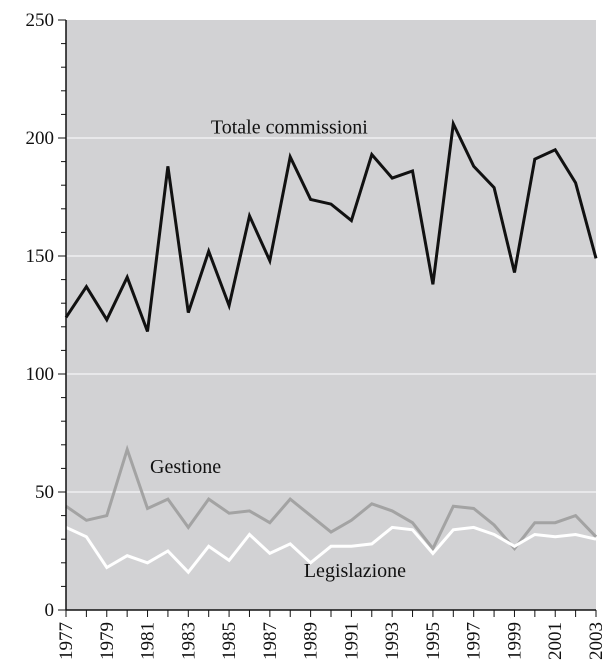 The height and width of the screenshot is (671, 611). Describe the element at coordinates (40, 20) in the screenshot. I see `y-tick-label: 250` at that location.